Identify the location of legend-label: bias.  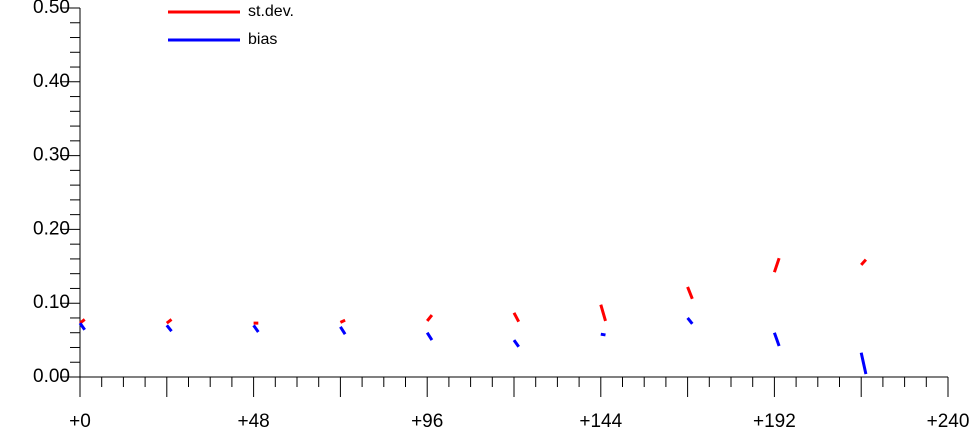
(262, 39).